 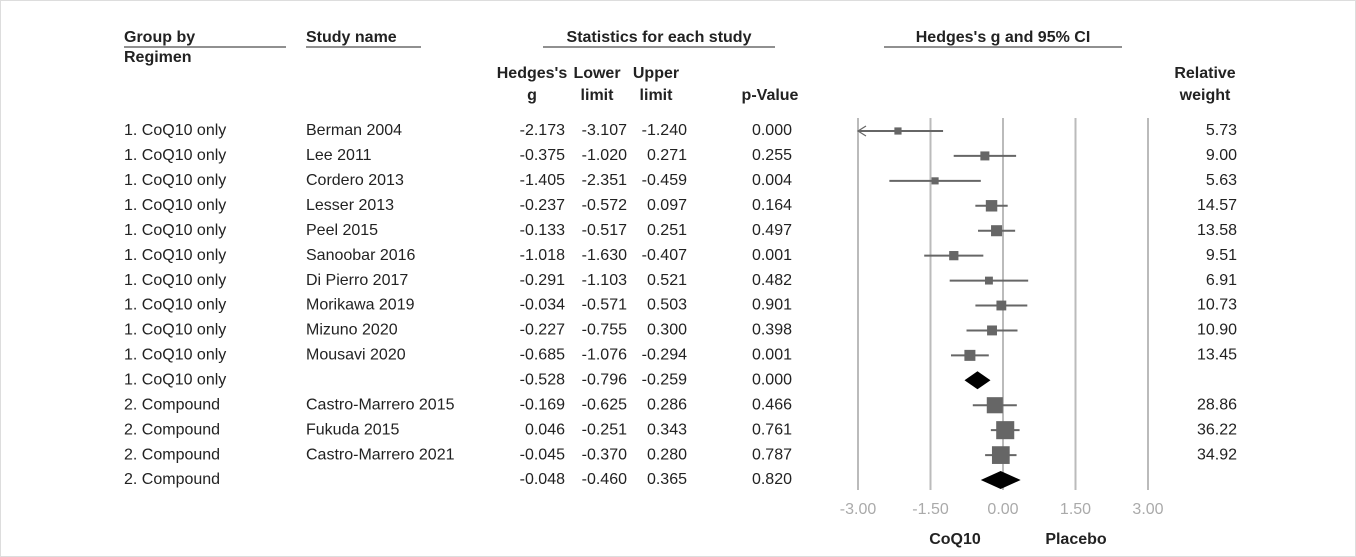 What do you see at coordinates (542, 205) in the screenshot?
I see `cell: -0.237` at bounding box center [542, 205].